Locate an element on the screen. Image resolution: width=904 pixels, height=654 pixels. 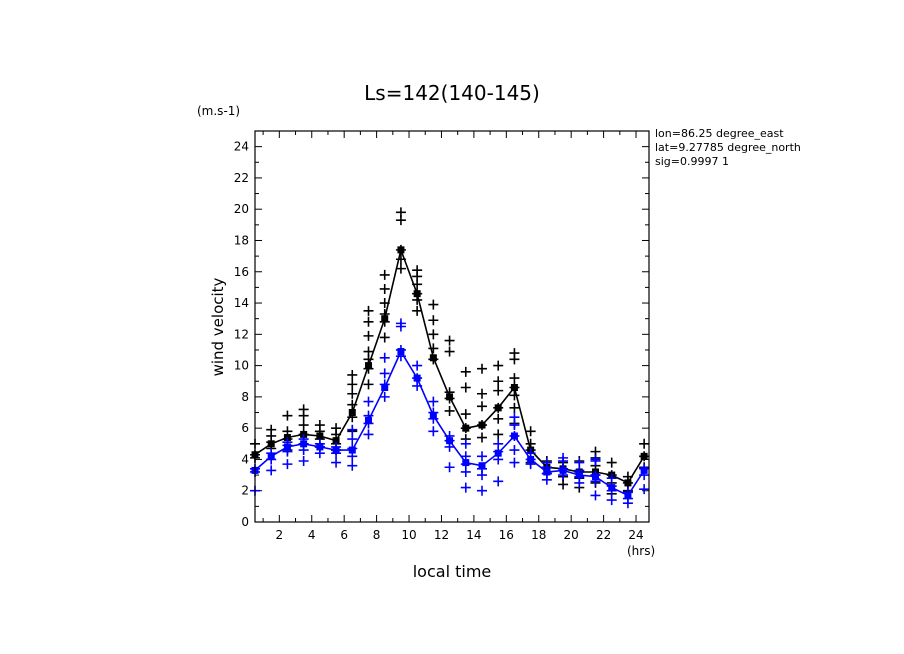
x-tick-label: 24 is located at coordinates (635, 535).